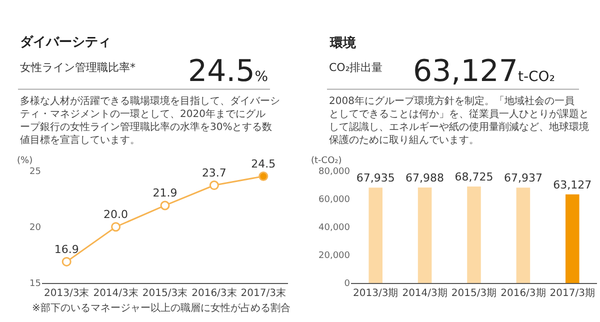 This screenshot has height=322, width=600. What do you see at coordinates (572, 185) in the screenshot?
I see `data-label: 63,127` at bounding box center [572, 185].